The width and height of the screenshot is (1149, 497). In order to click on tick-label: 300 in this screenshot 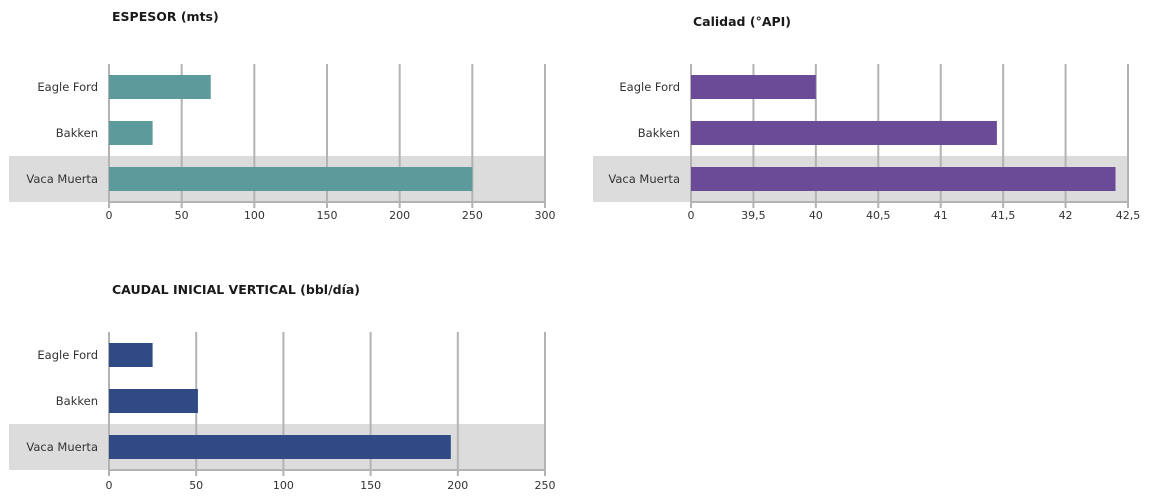, I will do `click(545, 215)`.